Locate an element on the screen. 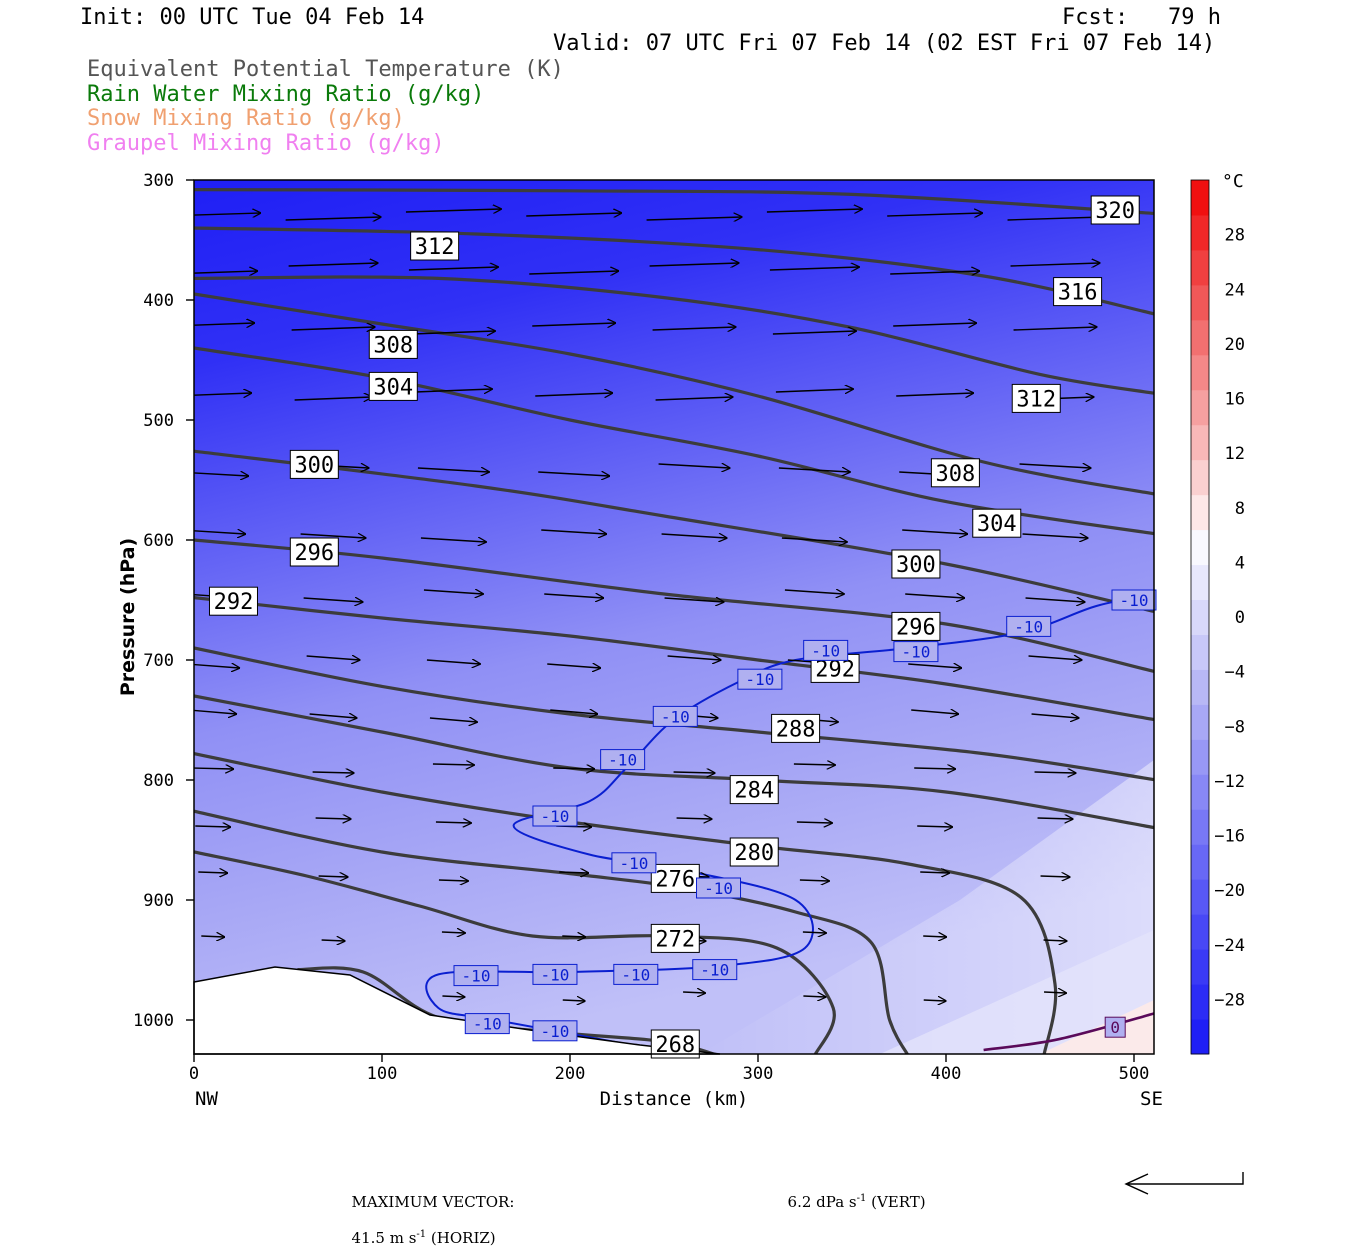  theta-e-label: 280 is located at coordinates (754, 853).